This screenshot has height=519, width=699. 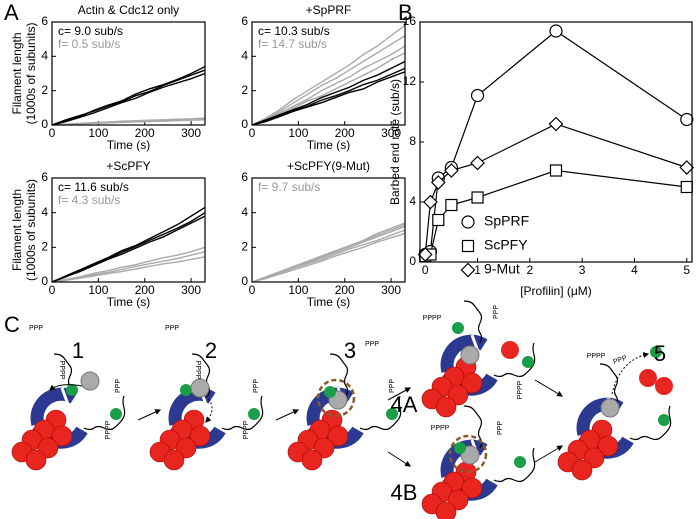 What do you see at coordinates (93, 187) in the screenshot?
I see `annotation: c= 11.6 sub/s` at bounding box center [93, 187].